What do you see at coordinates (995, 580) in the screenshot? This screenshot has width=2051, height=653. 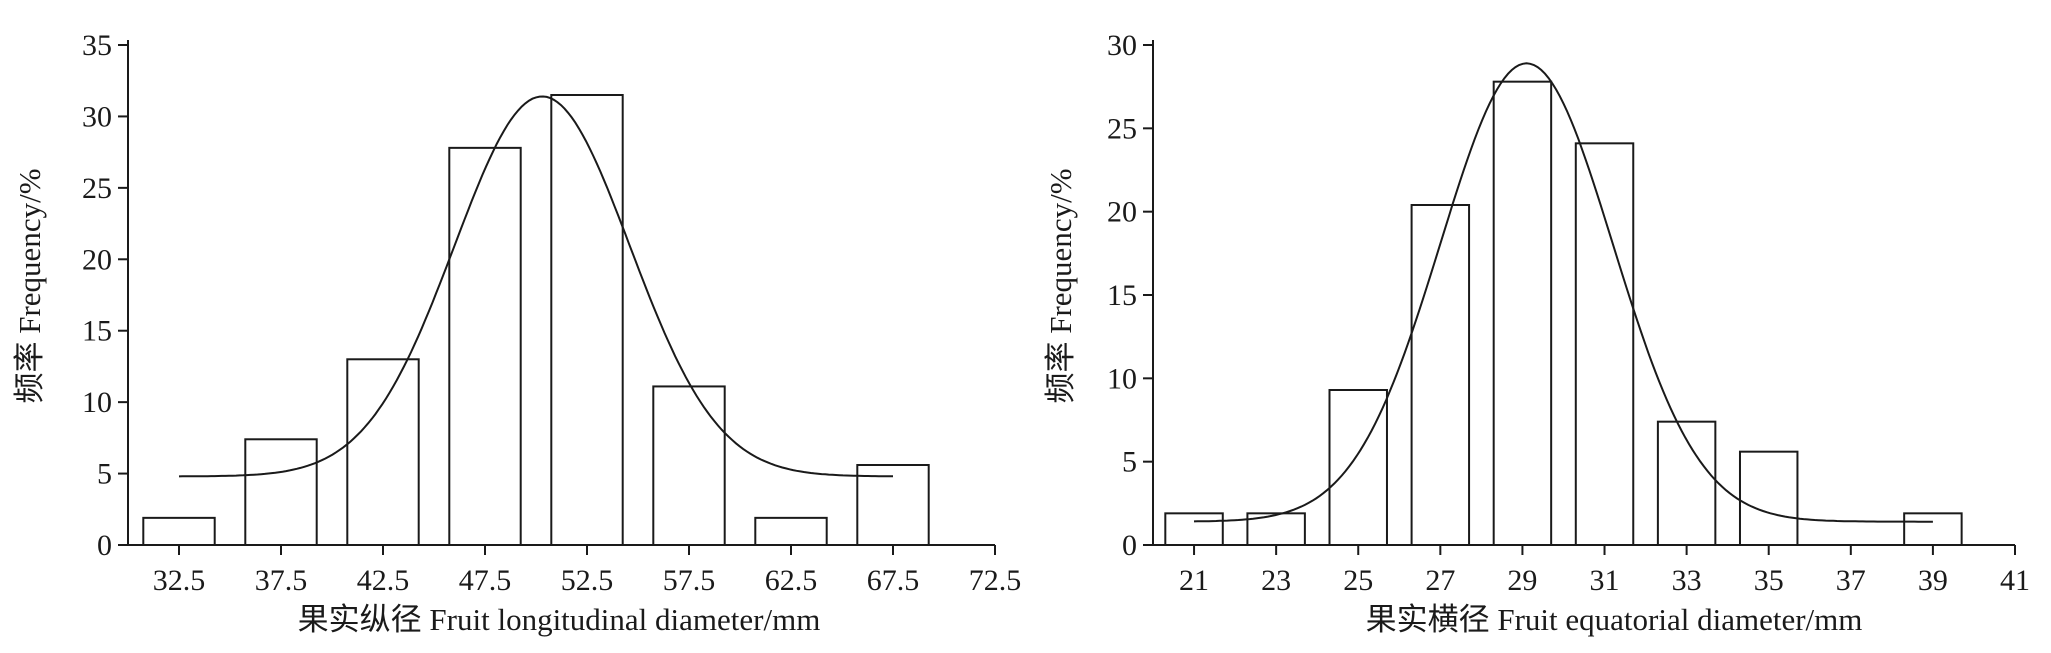 I see `x-tick-label-8: 72.5` at bounding box center [995, 580].